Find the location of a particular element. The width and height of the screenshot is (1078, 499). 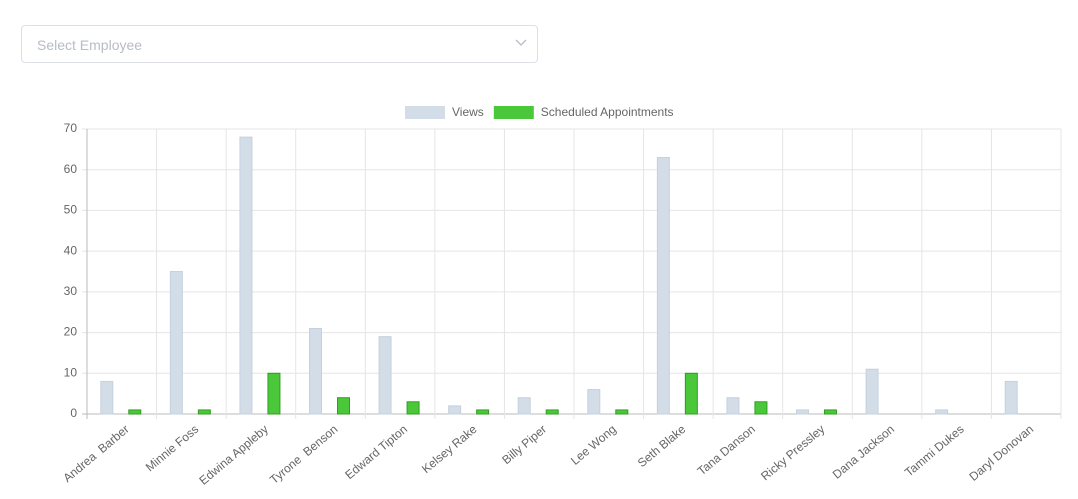

x-tick-label: Minnie Foss is located at coordinates (172, 448).